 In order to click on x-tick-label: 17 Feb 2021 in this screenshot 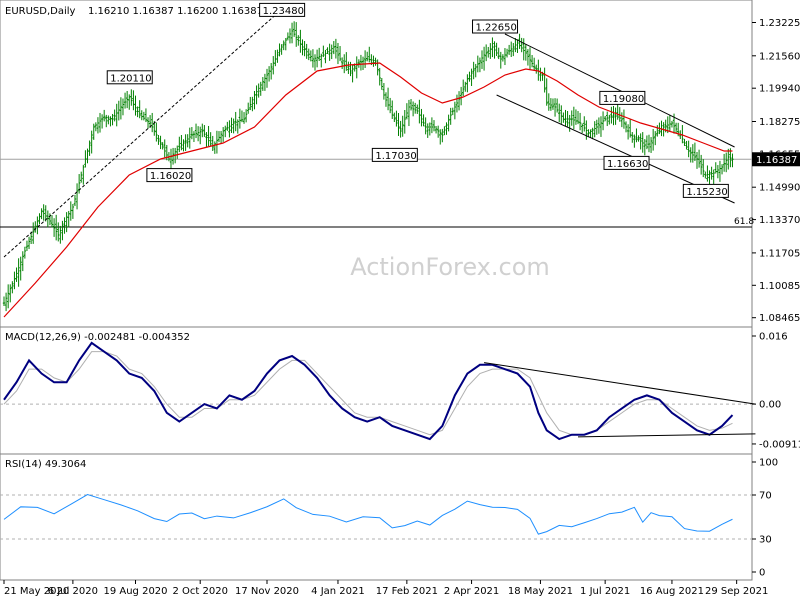, I will do `click(407, 591)`.